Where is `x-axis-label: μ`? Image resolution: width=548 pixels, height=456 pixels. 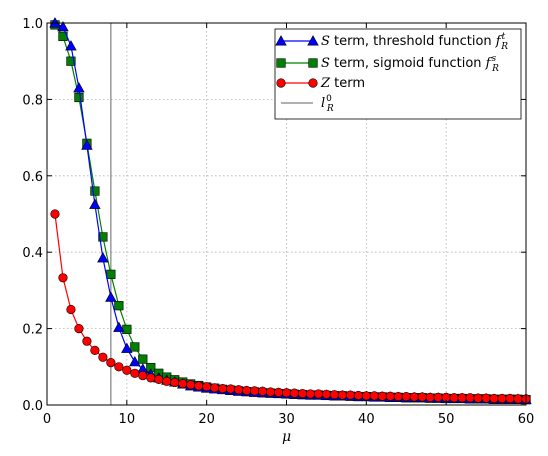 x-axis-label: μ is located at coordinates (286, 437).